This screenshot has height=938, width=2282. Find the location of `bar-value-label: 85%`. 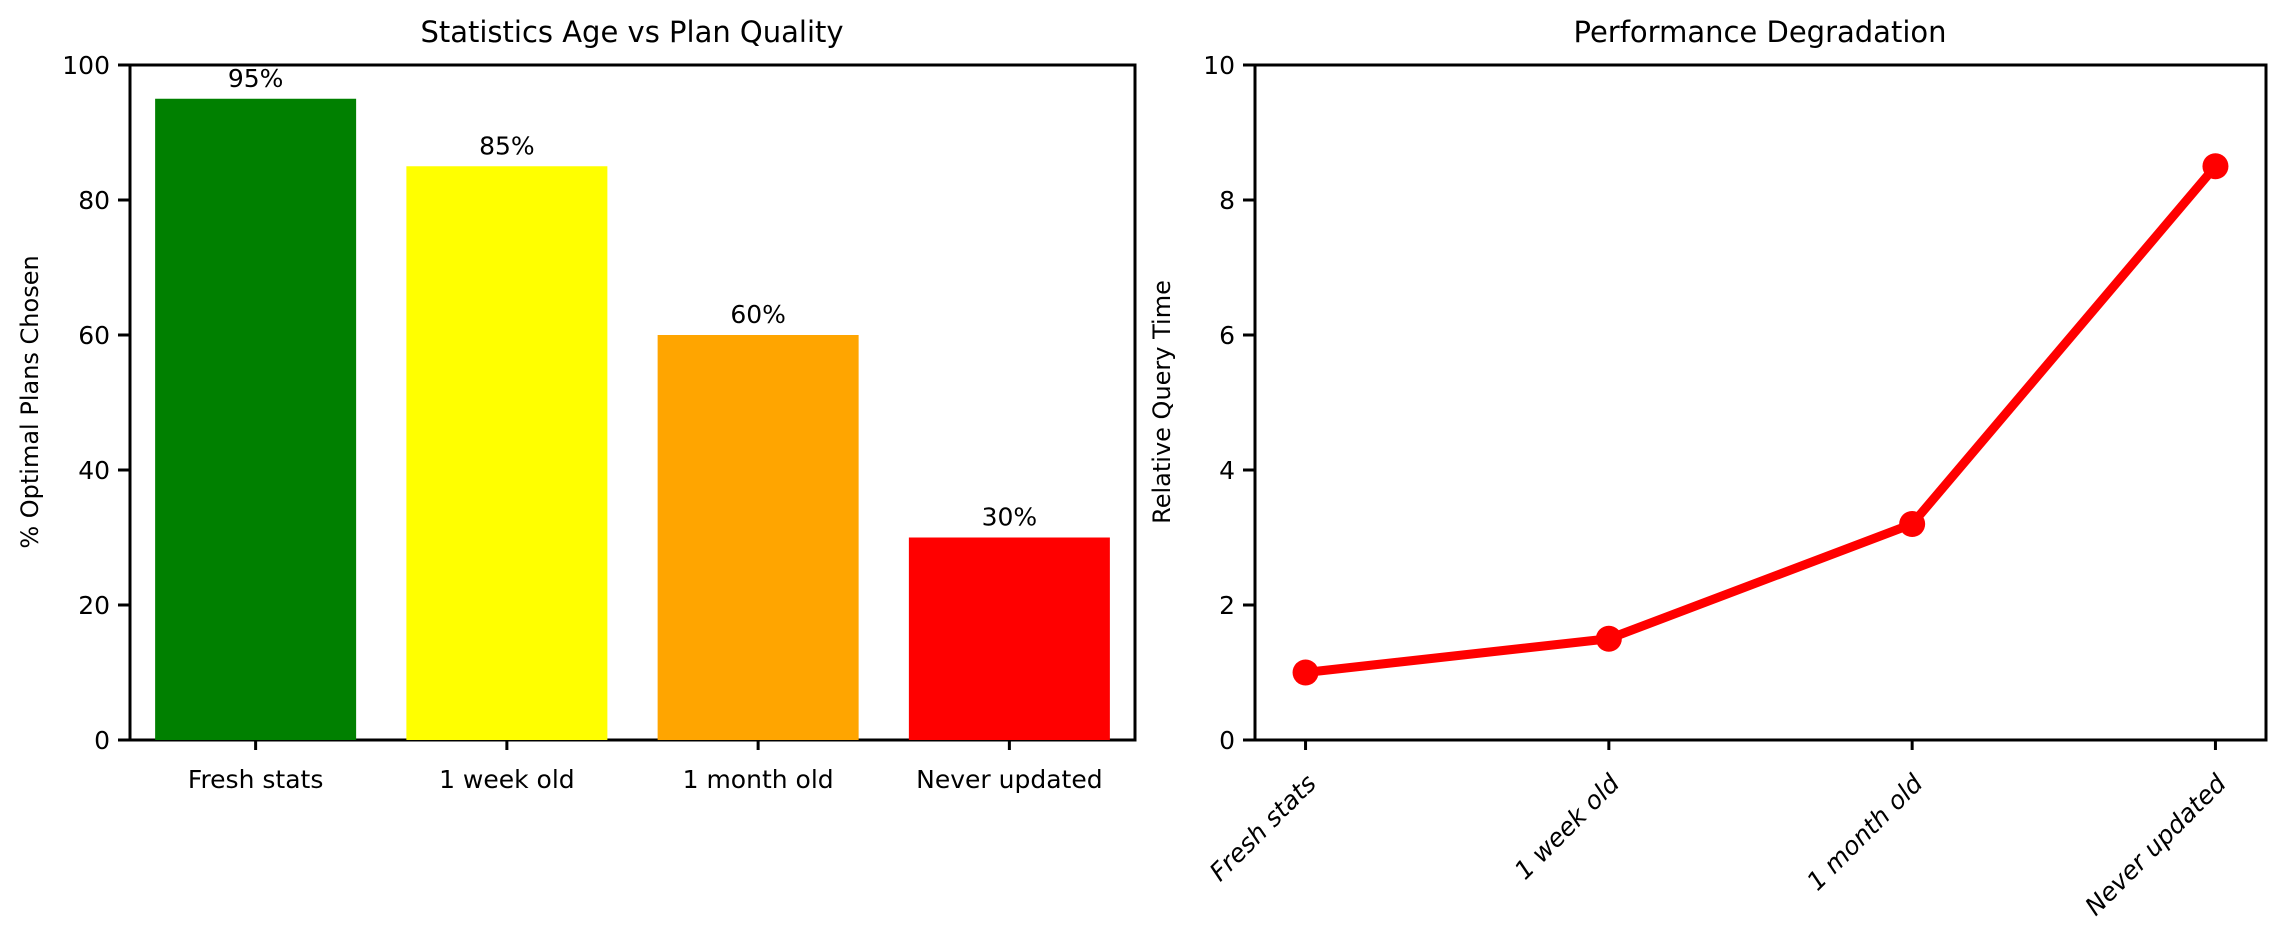

bar-value-label: 85% is located at coordinates (507, 145).